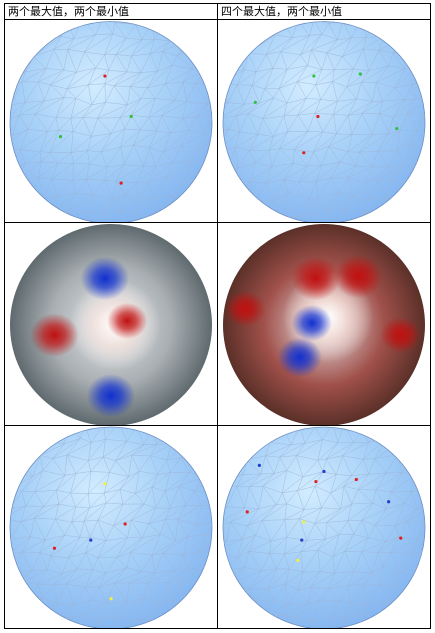 This screenshot has height=633, width=435. I want to click on header-left: 两个最大值，两个最小值, so click(111, 12).